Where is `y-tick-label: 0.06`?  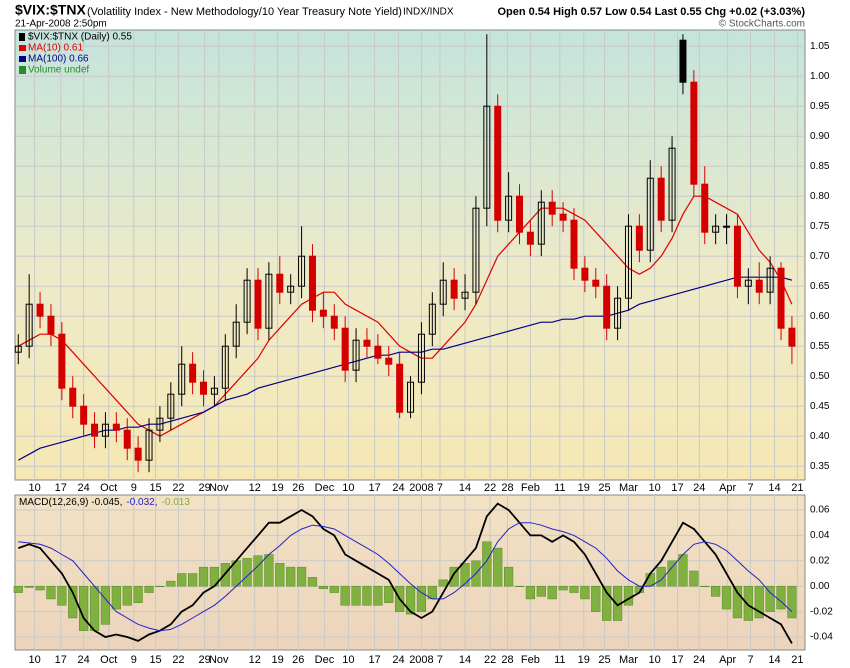 y-tick-label: 0.06 is located at coordinates (820, 510).